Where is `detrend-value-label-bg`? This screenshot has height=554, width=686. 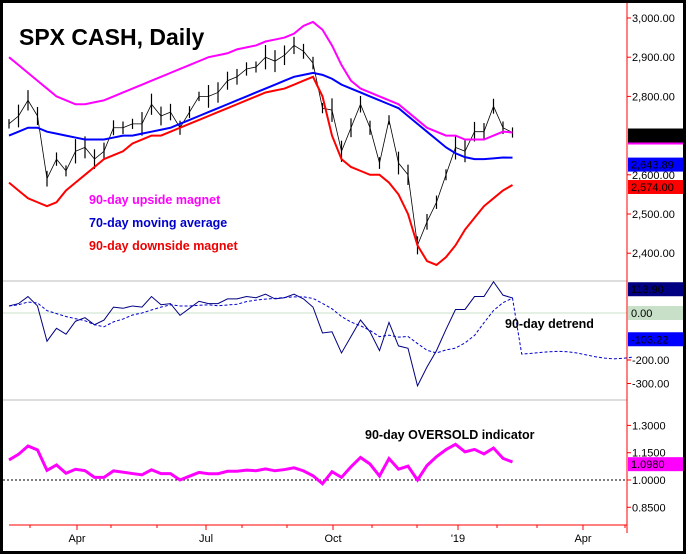 detrend-value-label-bg is located at coordinates (655, 289).